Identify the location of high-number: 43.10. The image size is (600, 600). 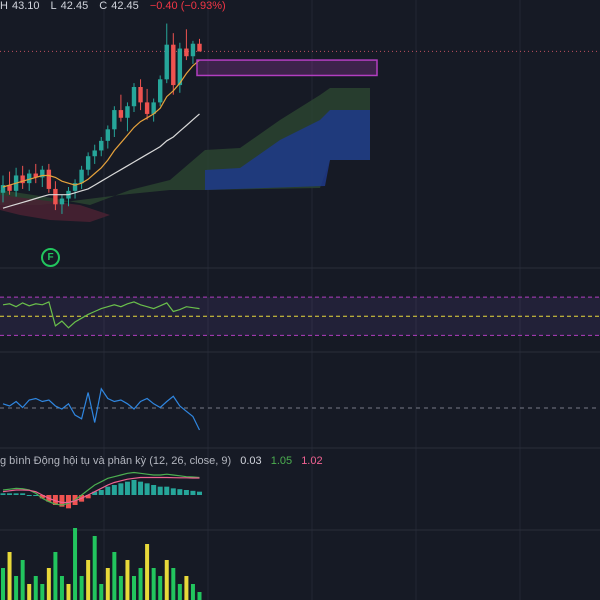
(25, 6).